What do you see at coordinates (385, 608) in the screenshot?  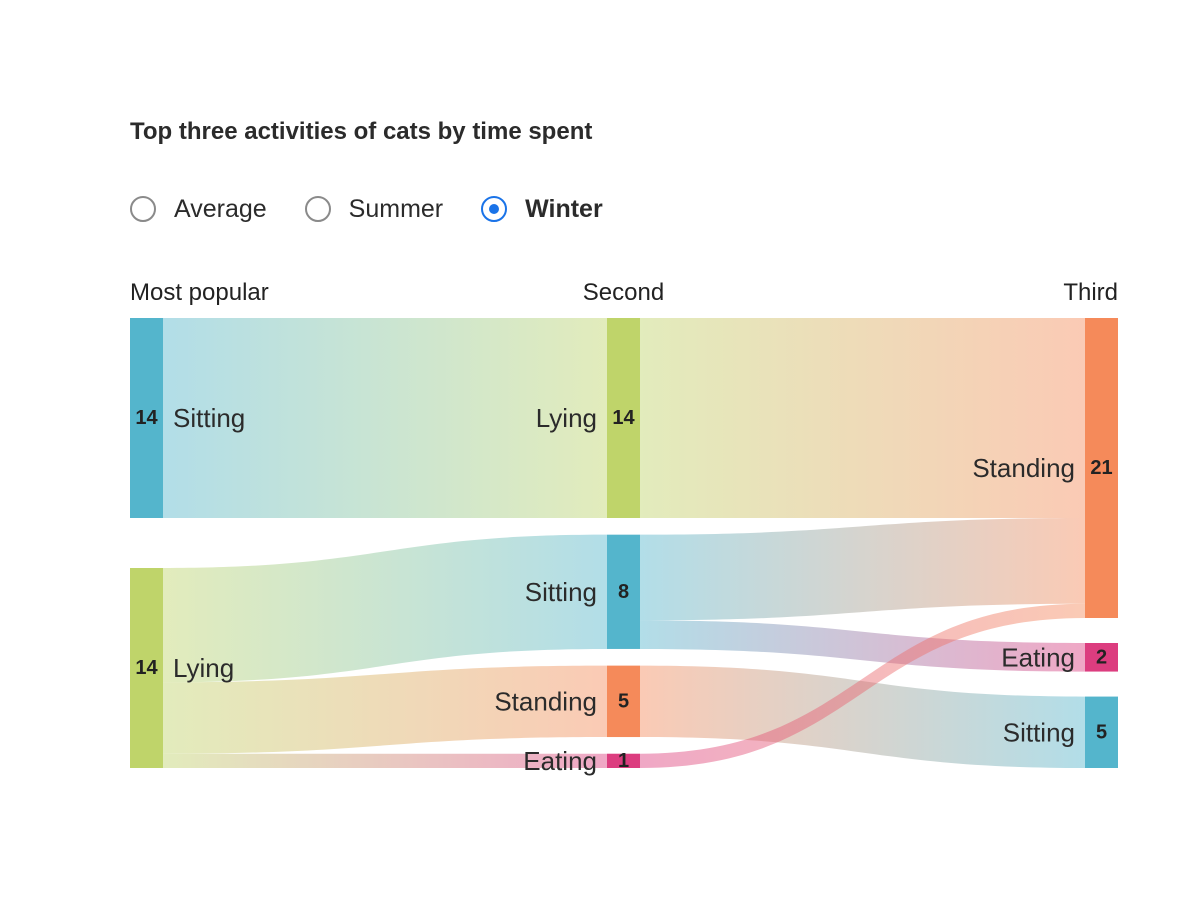 I see `sankey-link-p-lying-to-s-sitting` at bounding box center [385, 608].